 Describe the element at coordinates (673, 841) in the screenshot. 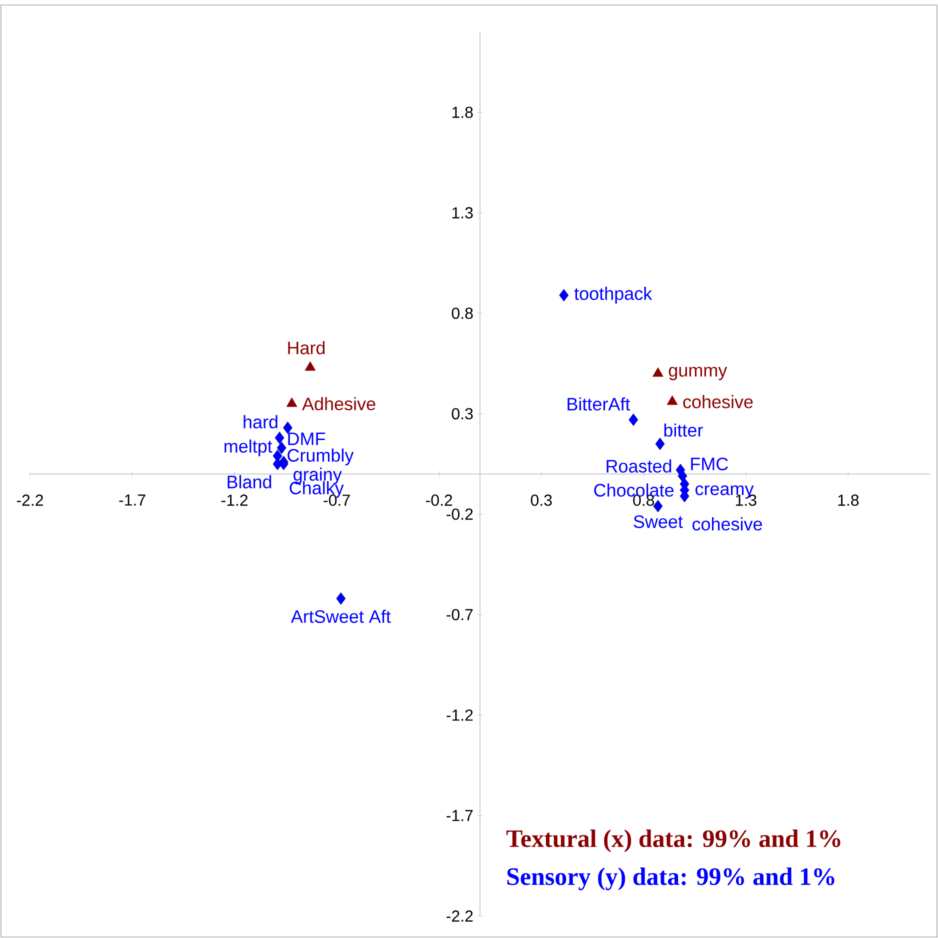

I see `annotation: Textural (x) data: 99% and 1%` at that location.